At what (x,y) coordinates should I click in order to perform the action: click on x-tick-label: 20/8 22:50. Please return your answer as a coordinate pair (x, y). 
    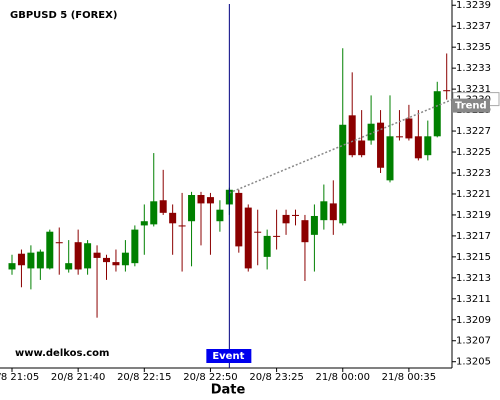
    Looking at the image, I should click on (210, 377).